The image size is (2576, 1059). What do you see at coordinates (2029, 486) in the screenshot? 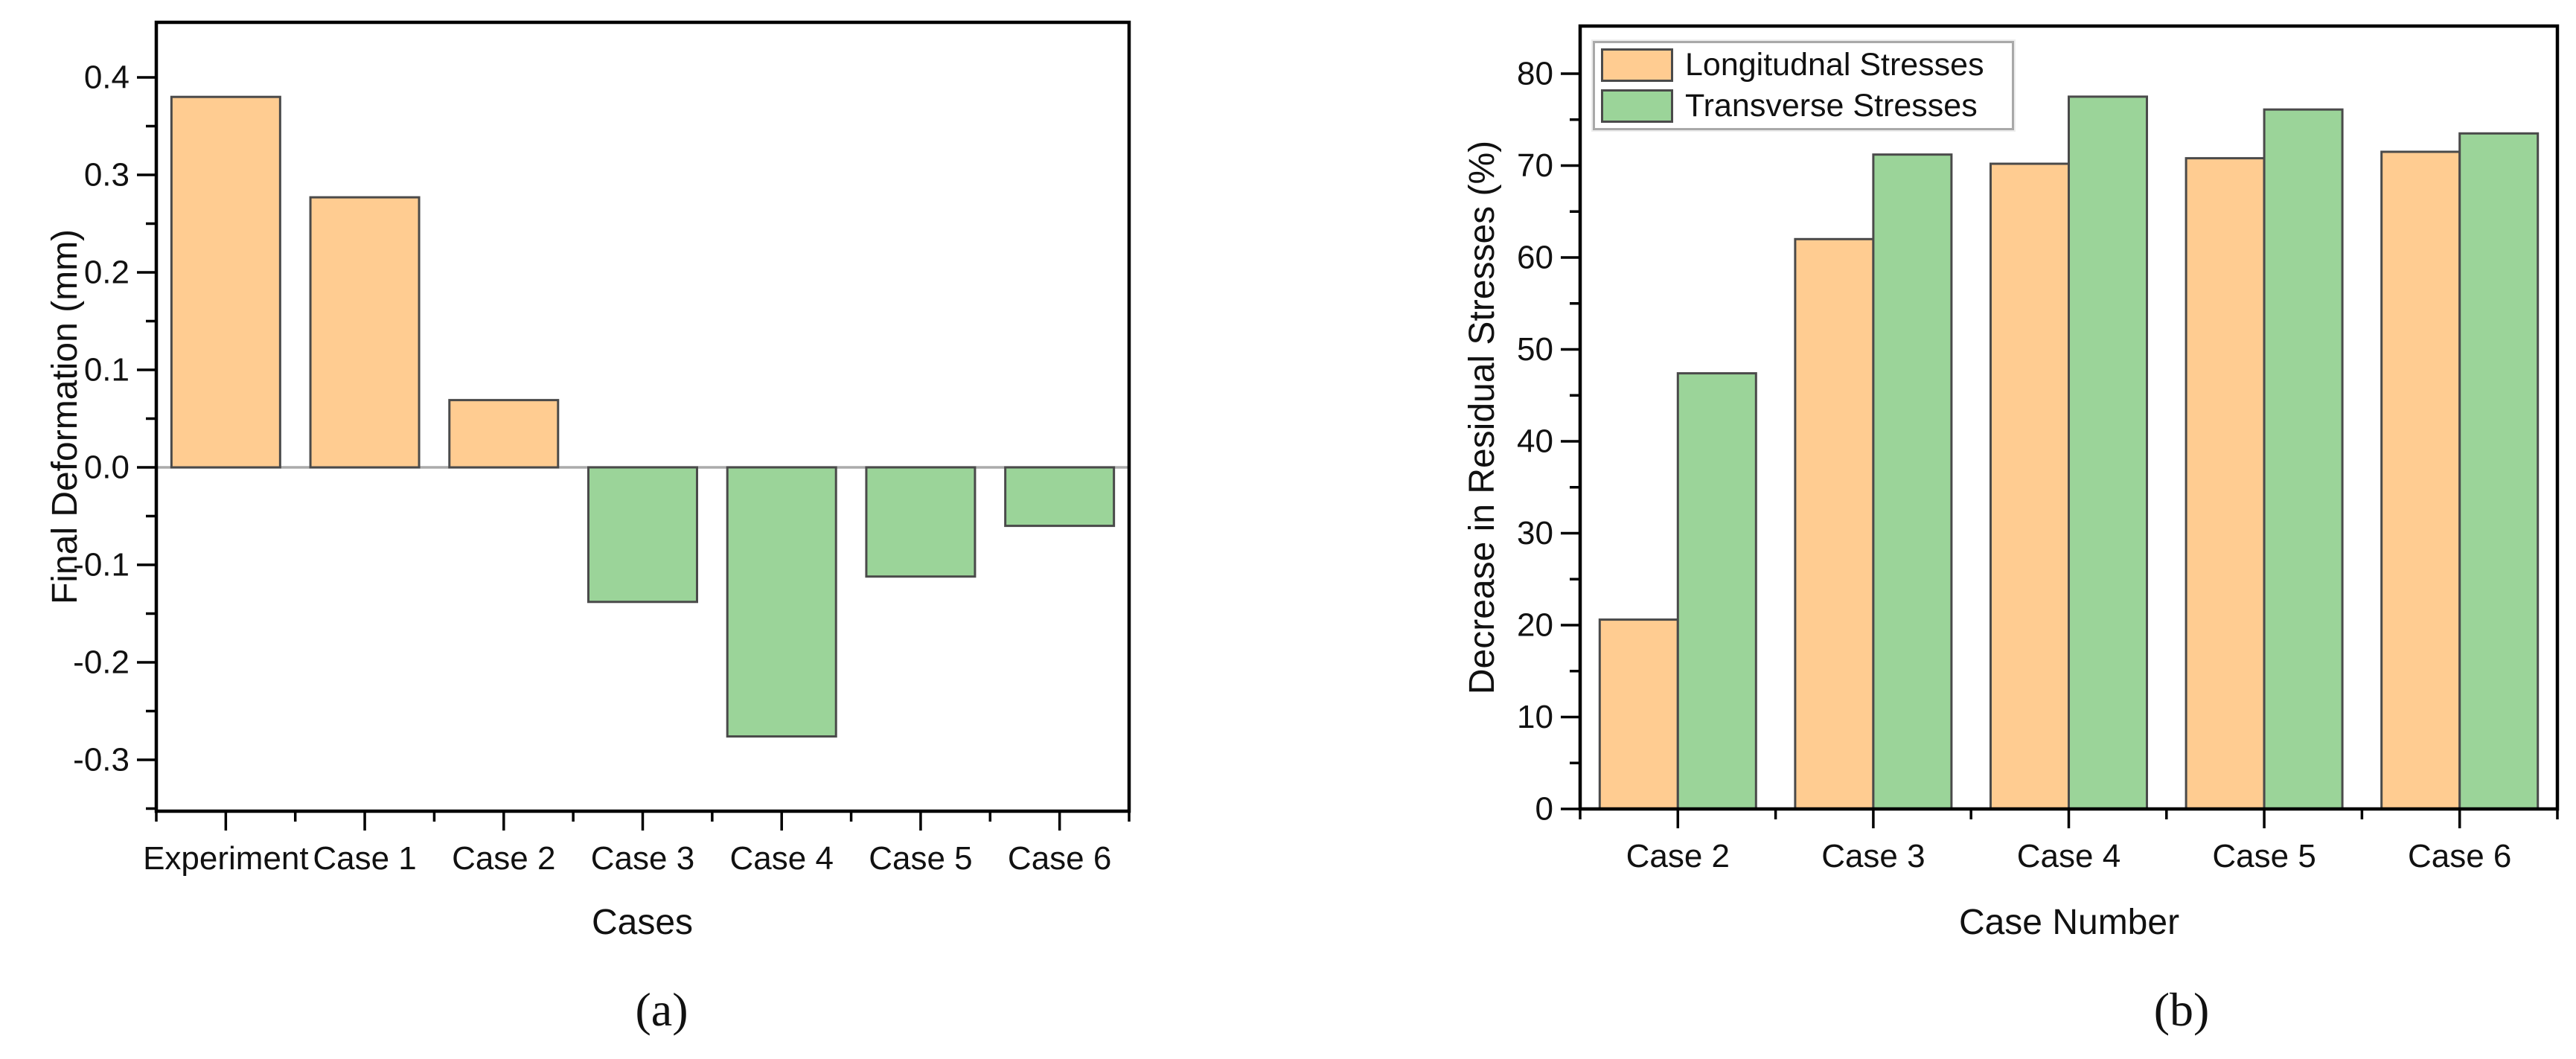
I see `bar-b-series0-Case 4` at bounding box center [2029, 486].